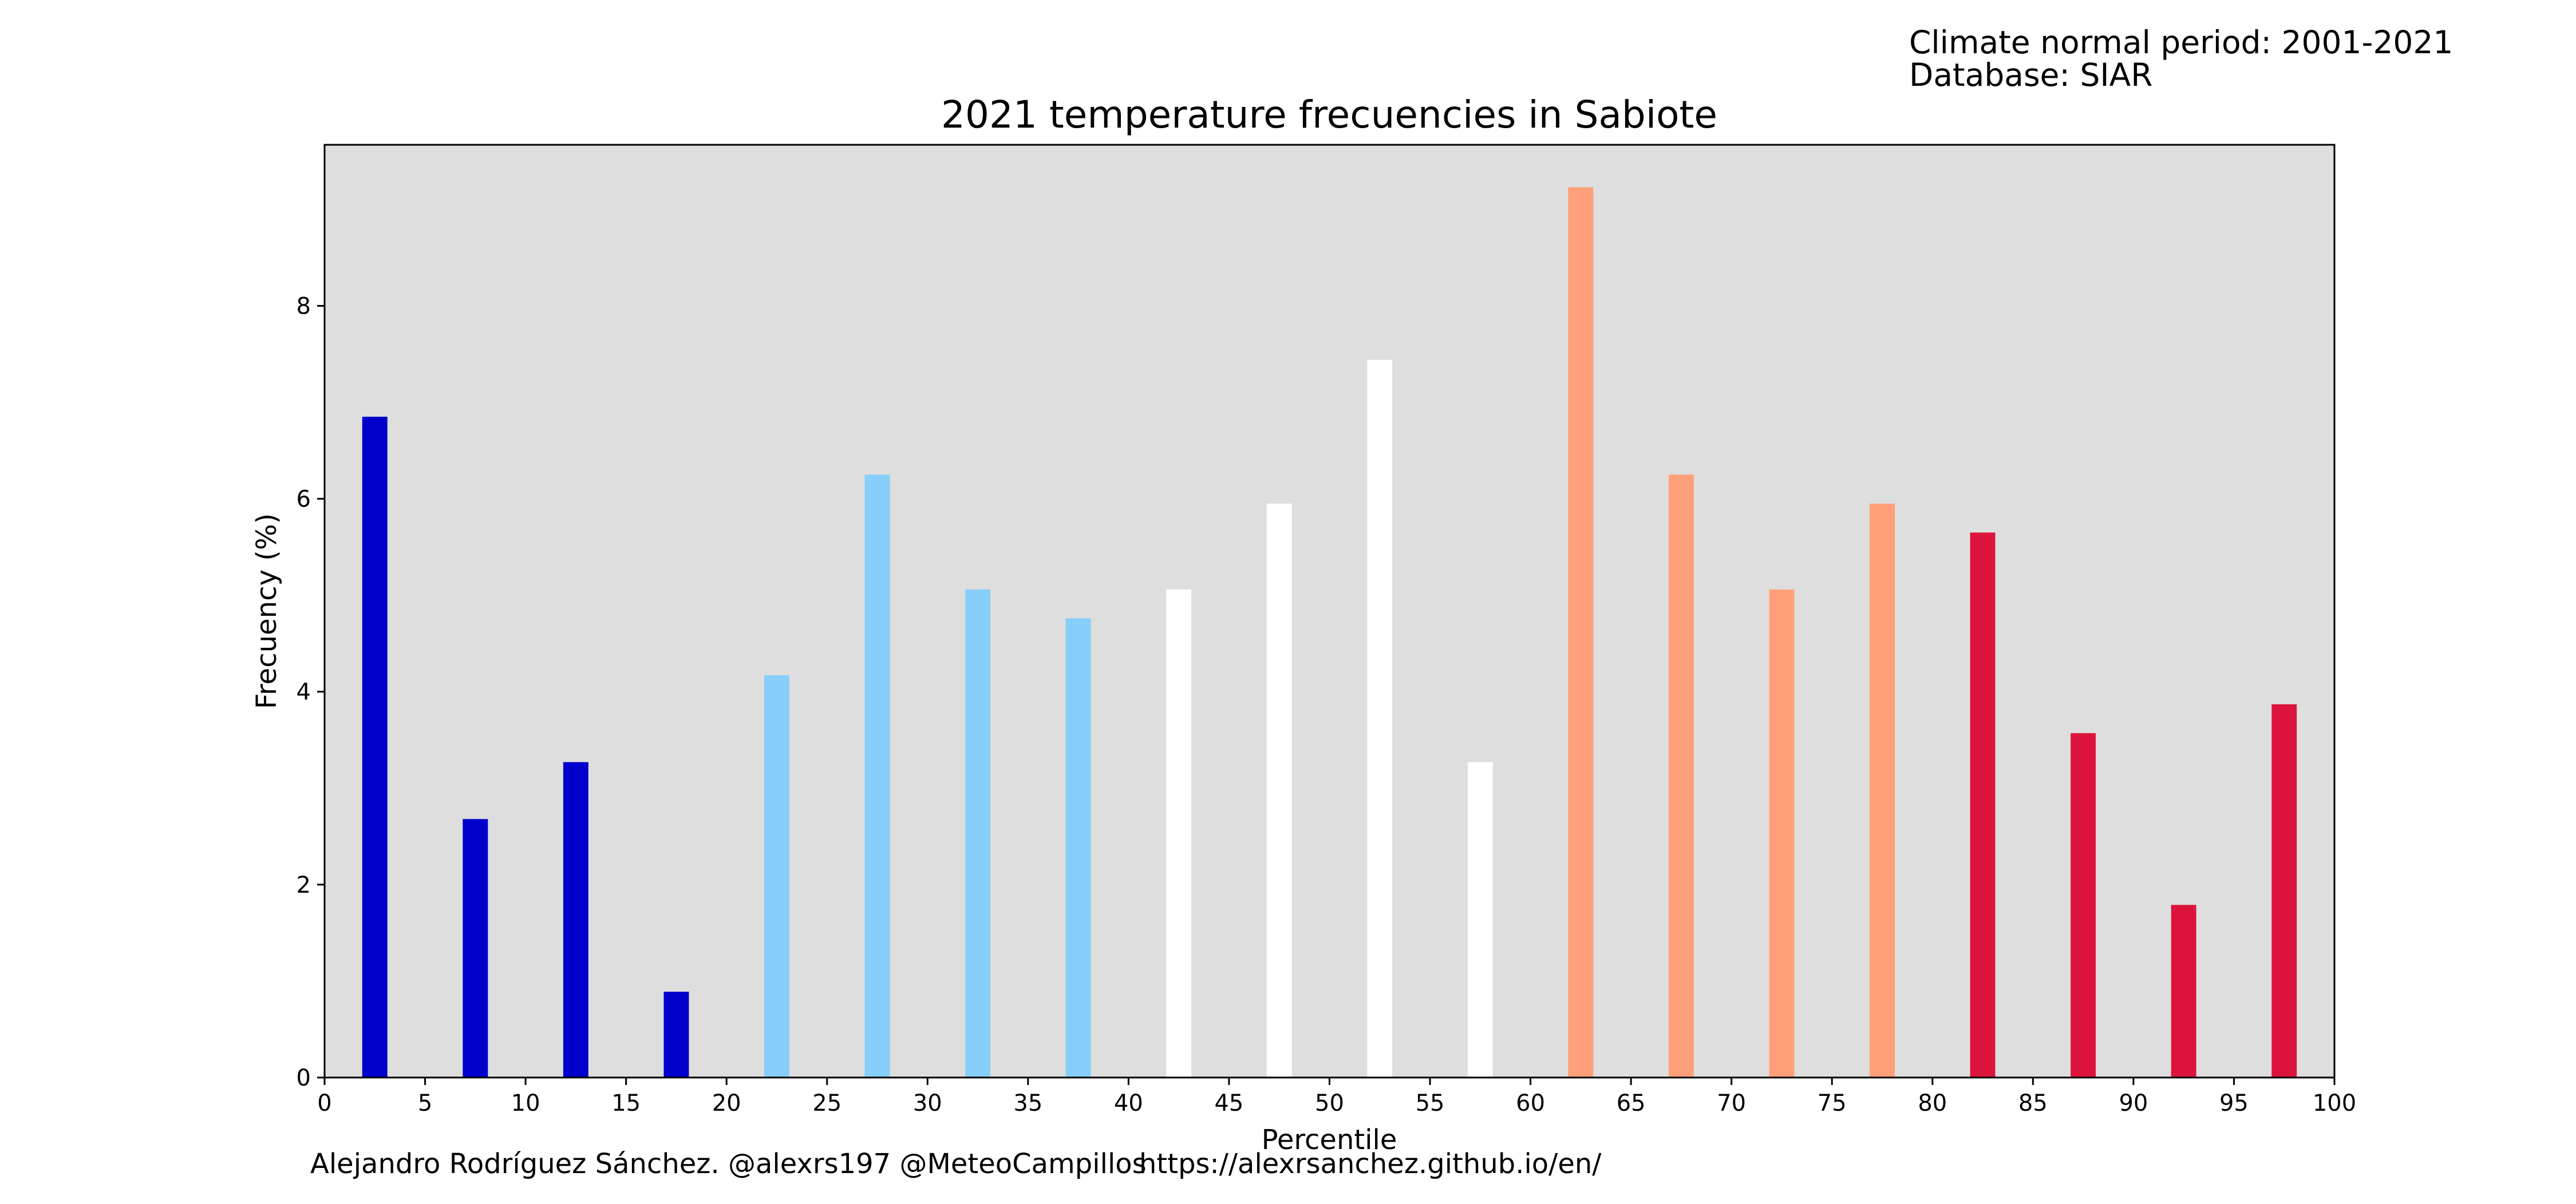  Describe the element at coordinates (1179, 833) in the screenshot. I see `bar-p42.5` at that location.